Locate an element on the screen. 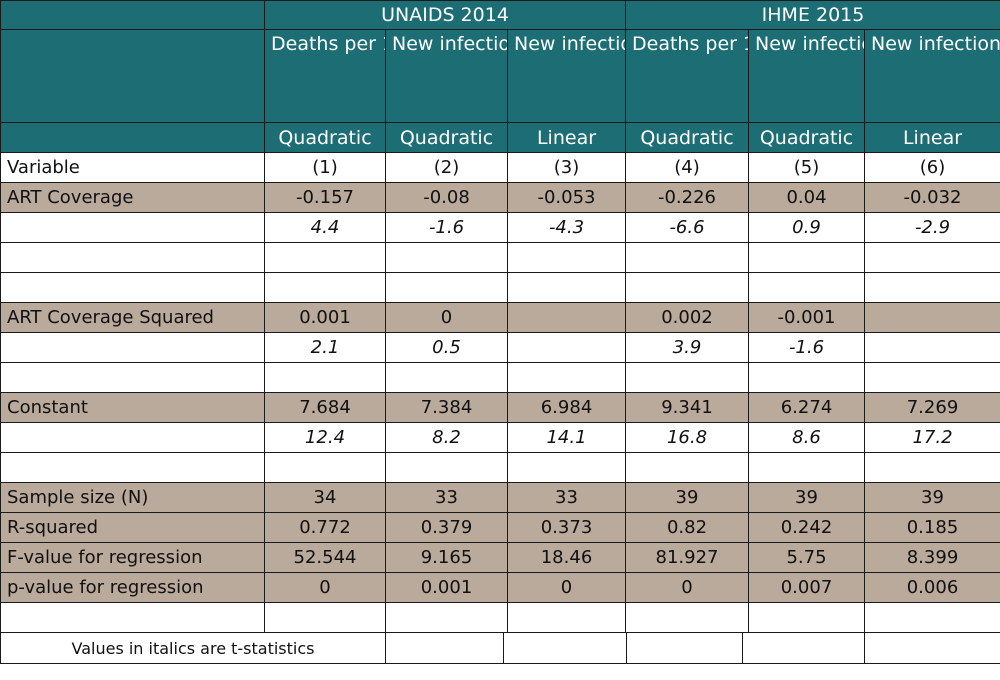  value-cell: -0.001 is located at coordinates (806, 317).